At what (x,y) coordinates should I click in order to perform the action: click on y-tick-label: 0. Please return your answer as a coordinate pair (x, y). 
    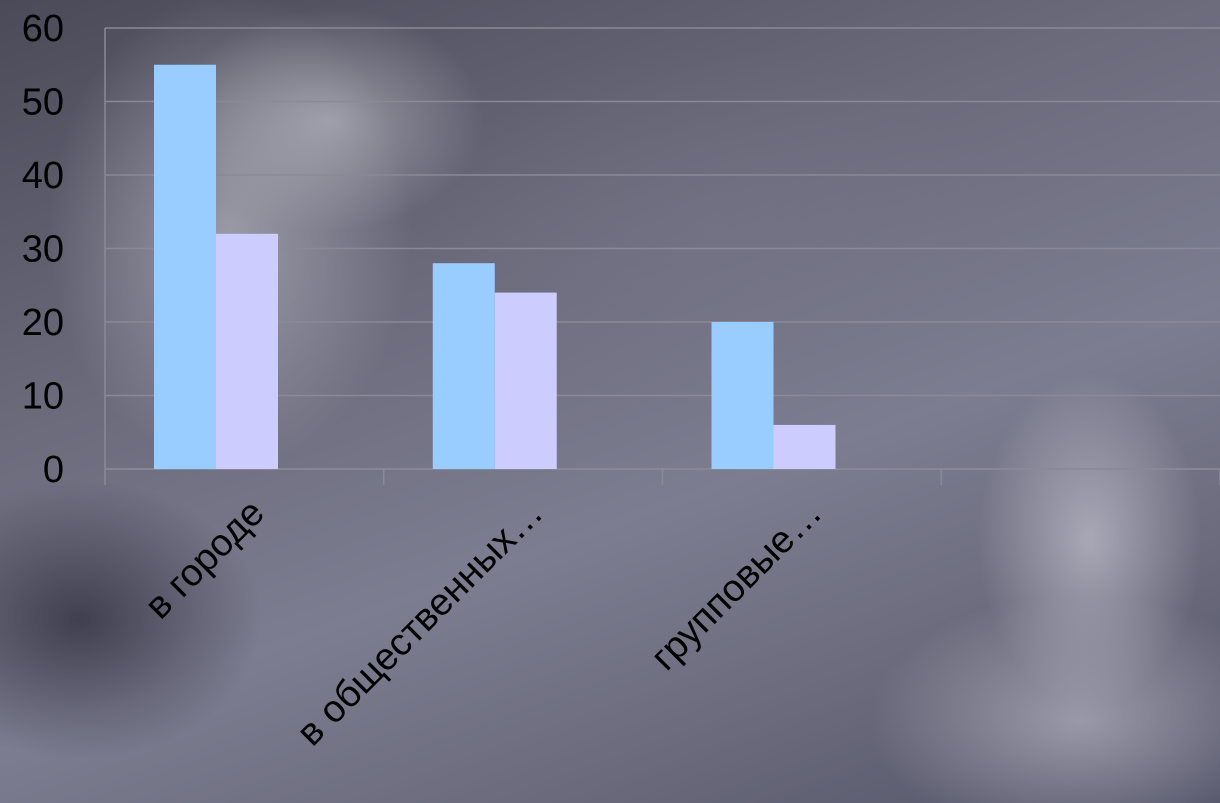
    Looking at the image, I should click on (53, 470).